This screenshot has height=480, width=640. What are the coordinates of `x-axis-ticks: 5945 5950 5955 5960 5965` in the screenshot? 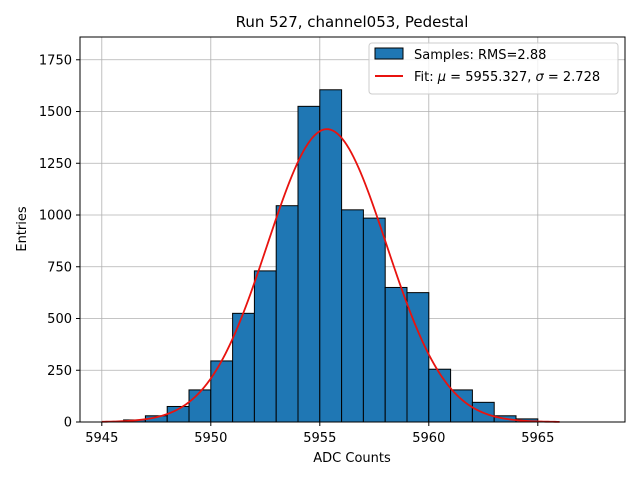 It's located at (319, 434).